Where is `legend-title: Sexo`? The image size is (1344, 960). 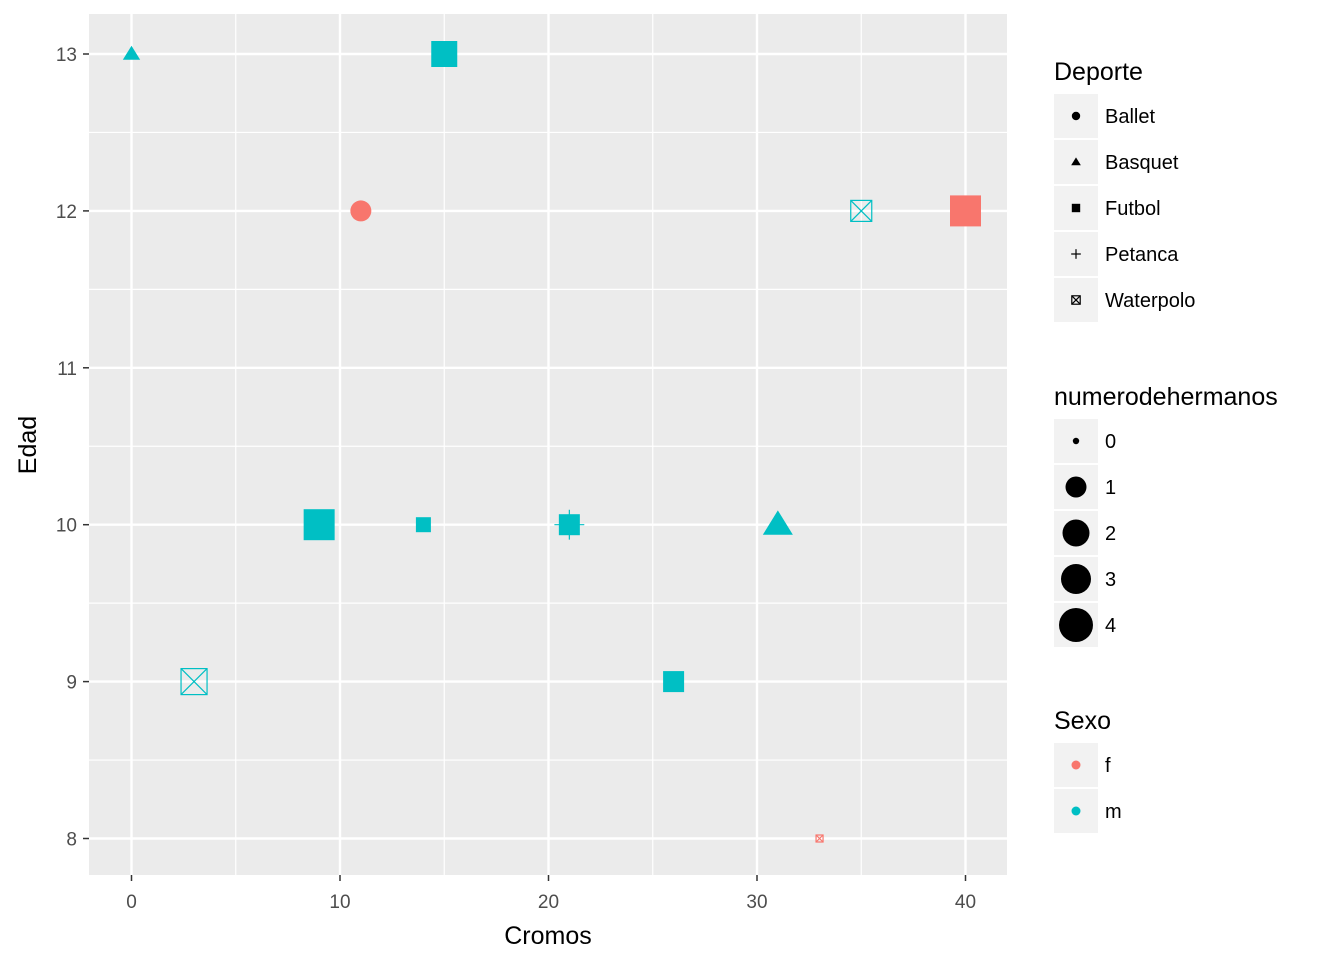 legend-title: Sexo is located at coordinates (1082, 721).